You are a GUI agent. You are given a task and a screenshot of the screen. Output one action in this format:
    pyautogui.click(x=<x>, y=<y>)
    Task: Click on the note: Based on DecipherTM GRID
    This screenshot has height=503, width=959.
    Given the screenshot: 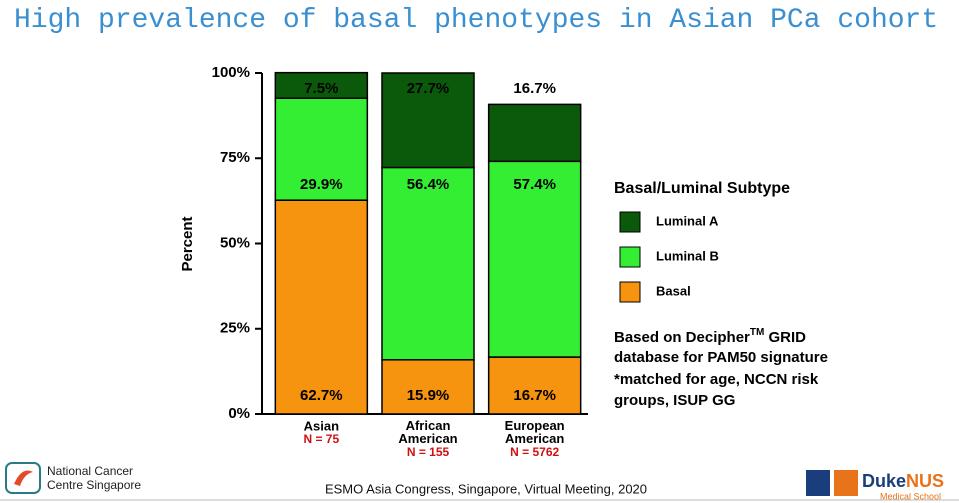 What is the action you would take?
    pyautogui.click(x=710, y=336)
    